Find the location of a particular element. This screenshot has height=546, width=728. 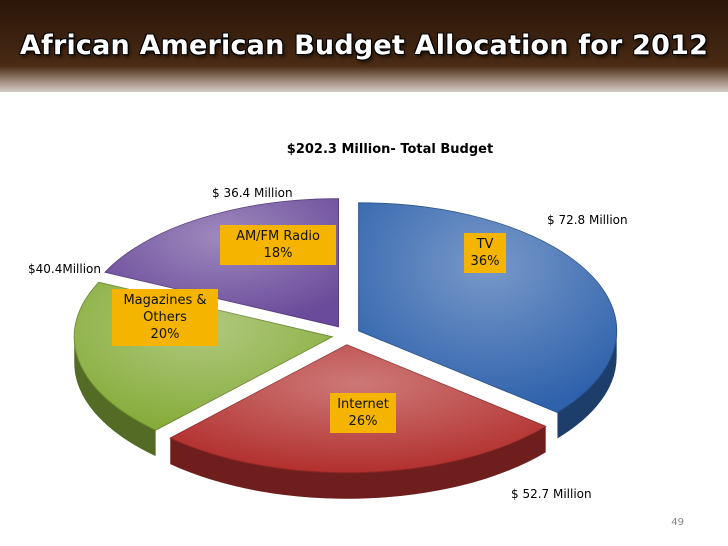

slice-percent-tv: 36% is located at coordinates (485, 261).